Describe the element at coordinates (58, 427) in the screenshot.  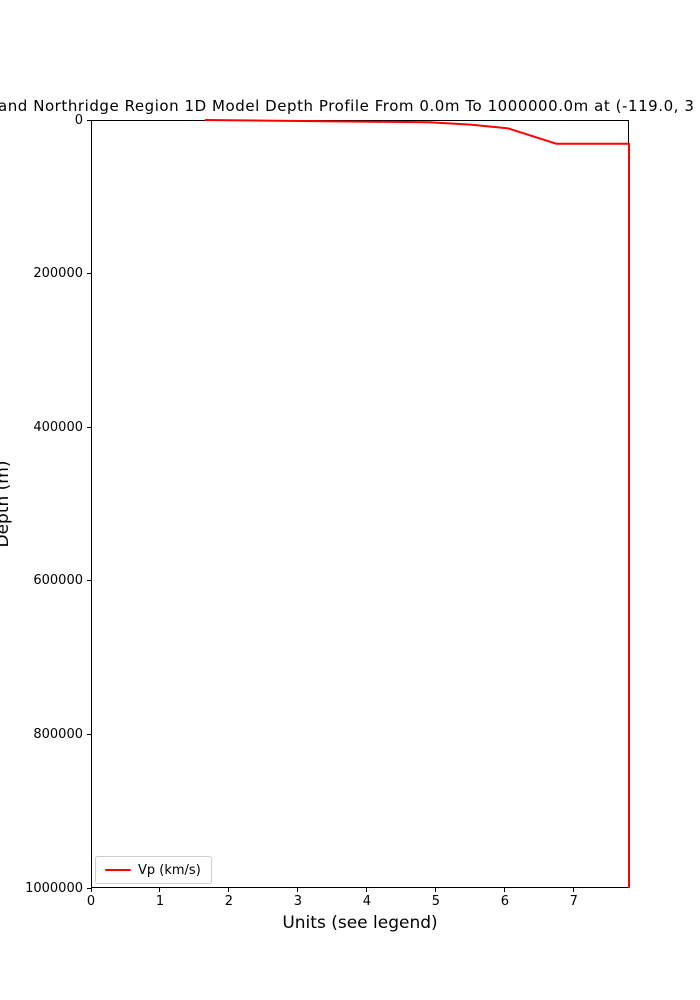
I see `y-tick-label: 400000` at that location.